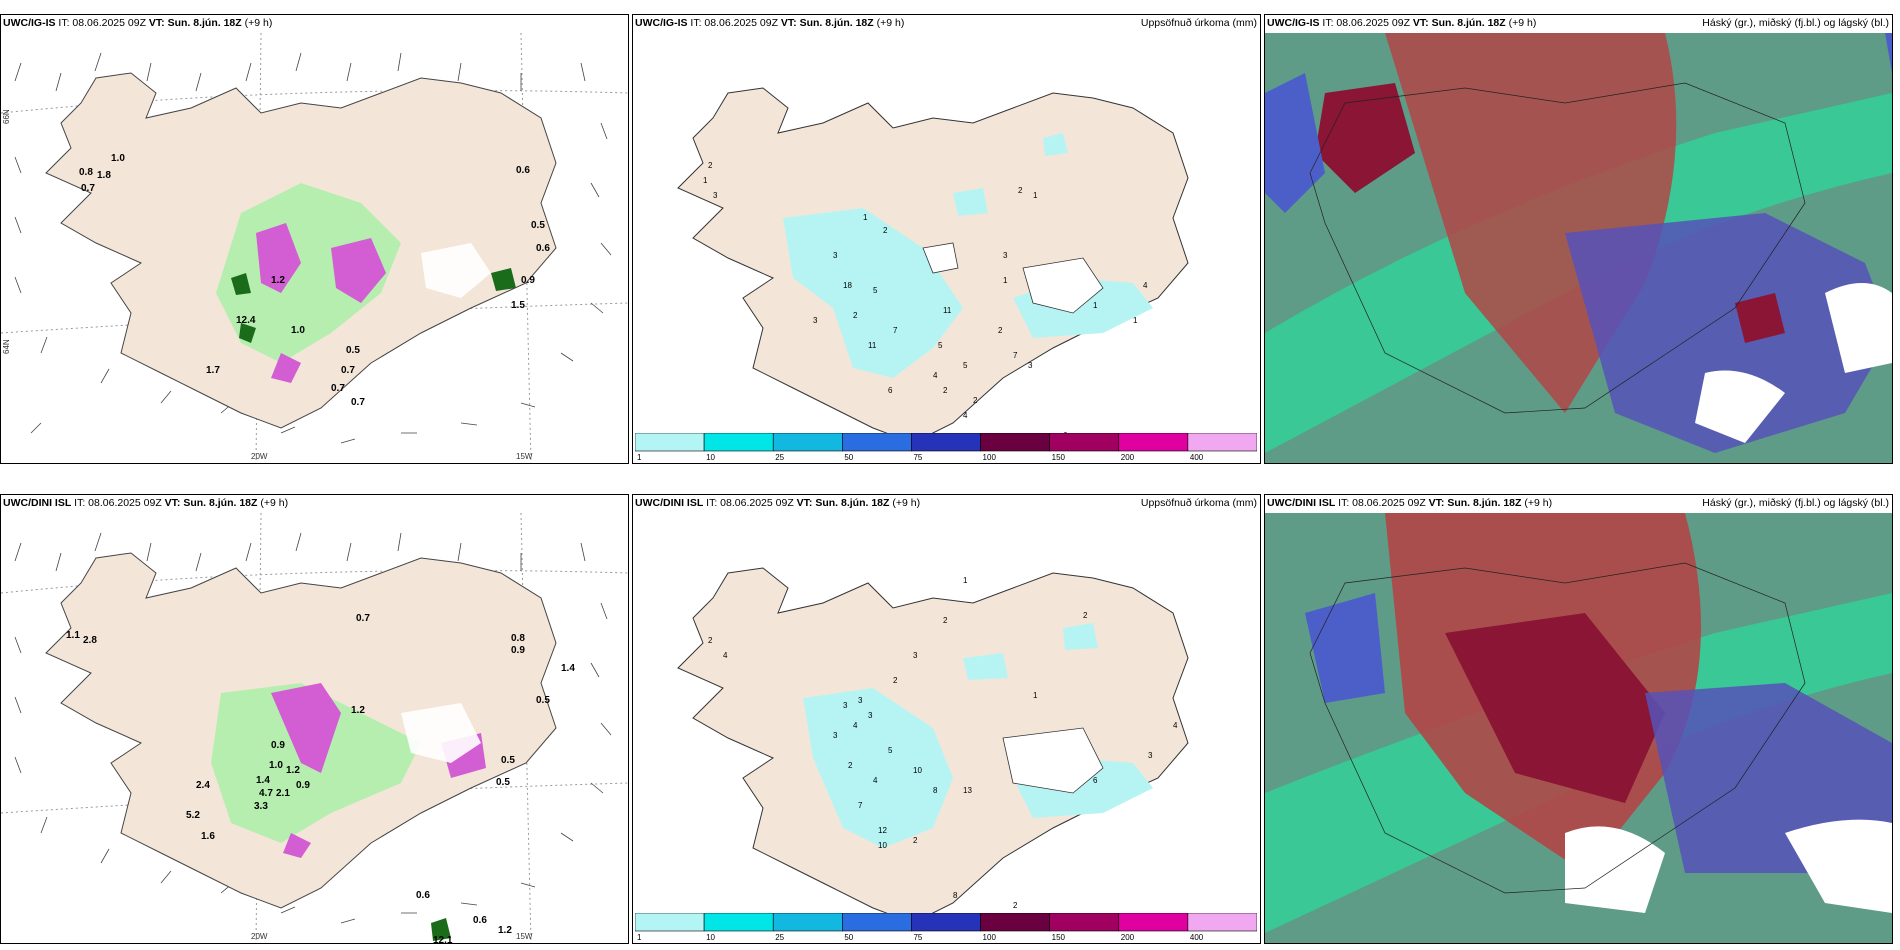 The width and height of the screenshot is (1900, 950). Describe the element at coordinates (193, 815) in the screenshot. I see `svg-text: 5.2` at that location.